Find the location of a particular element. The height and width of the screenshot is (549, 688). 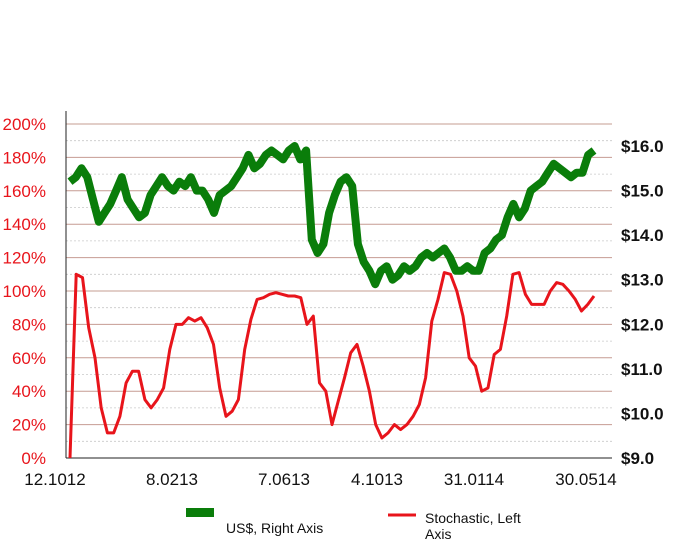

right-axis-tick-label: $15.0 is located at coordinates (642, 191).